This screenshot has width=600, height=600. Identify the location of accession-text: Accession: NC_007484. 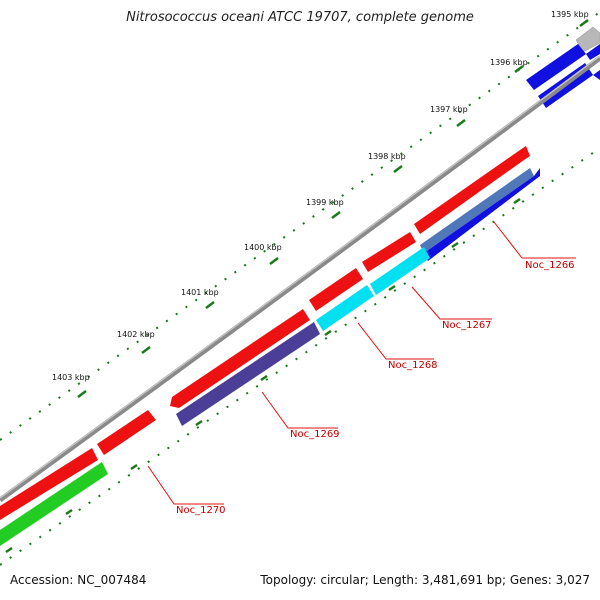
(78, 580).